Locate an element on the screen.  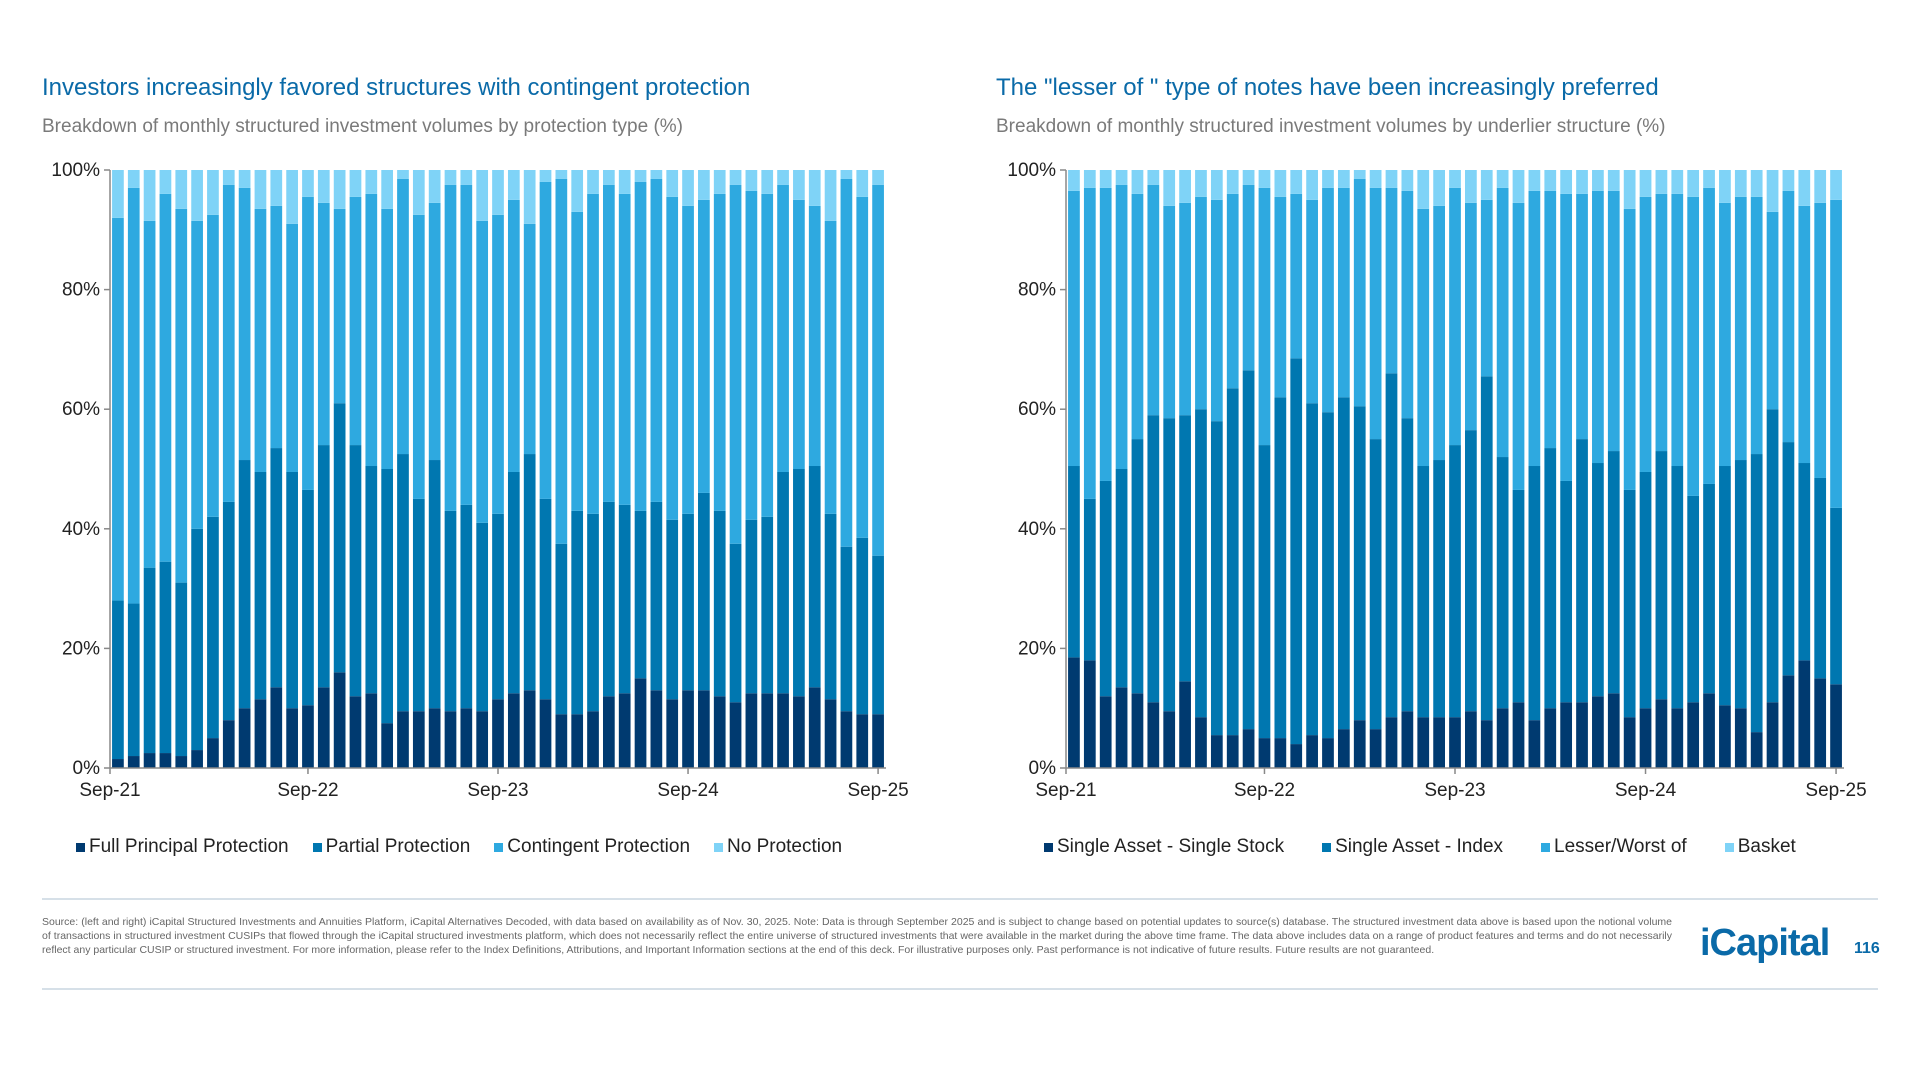
x-tick-label: Sep-21 is located at coordinates (109, 790).